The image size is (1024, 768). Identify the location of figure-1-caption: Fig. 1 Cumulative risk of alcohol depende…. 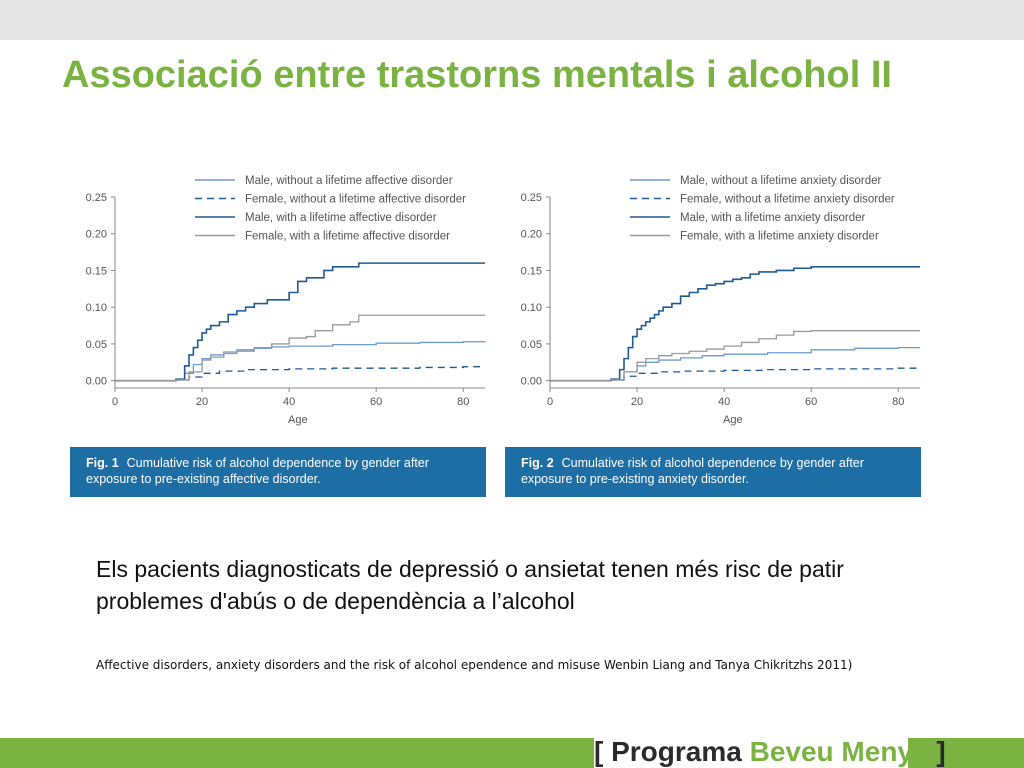
(278, 472).